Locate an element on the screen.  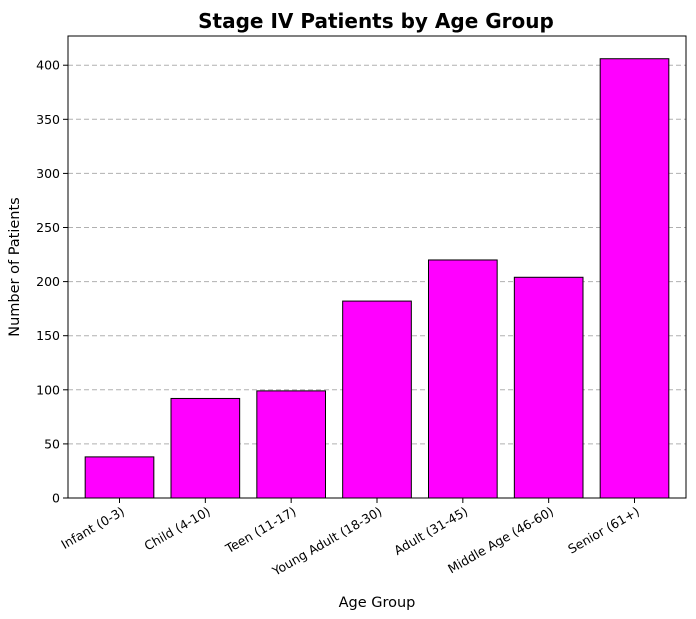
y-tick-label: 350 is located at coordinates (48, 119).